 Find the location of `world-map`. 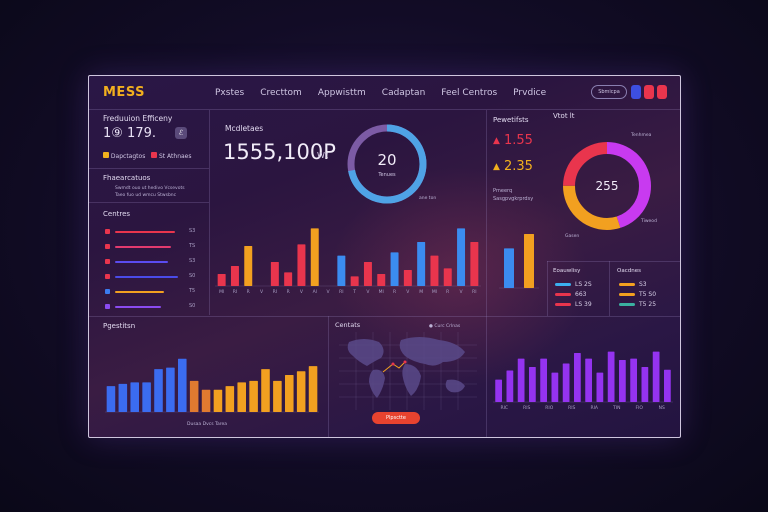

world-map is located at coordinates (408, 371).